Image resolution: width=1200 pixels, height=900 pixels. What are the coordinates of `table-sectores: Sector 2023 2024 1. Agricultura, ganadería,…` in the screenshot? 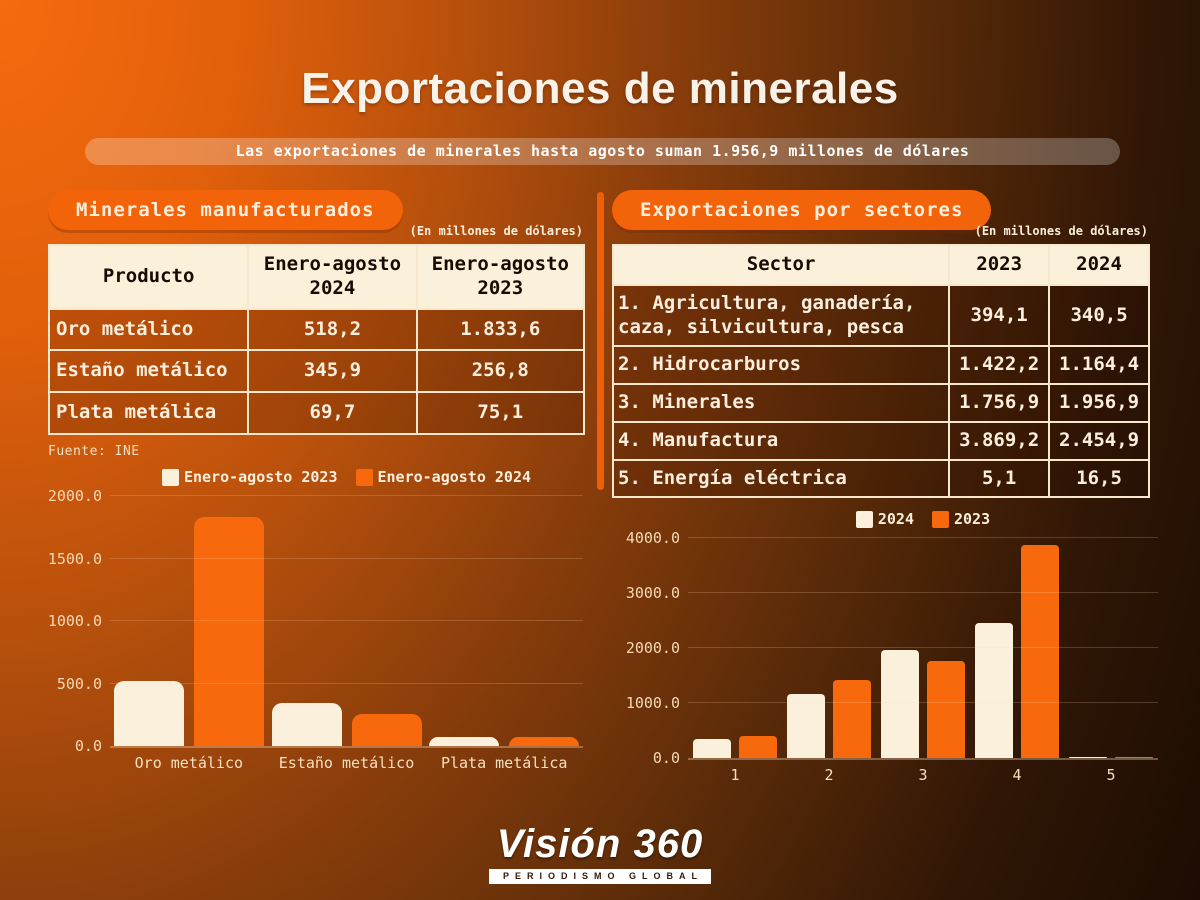 It's located at (880, 371).